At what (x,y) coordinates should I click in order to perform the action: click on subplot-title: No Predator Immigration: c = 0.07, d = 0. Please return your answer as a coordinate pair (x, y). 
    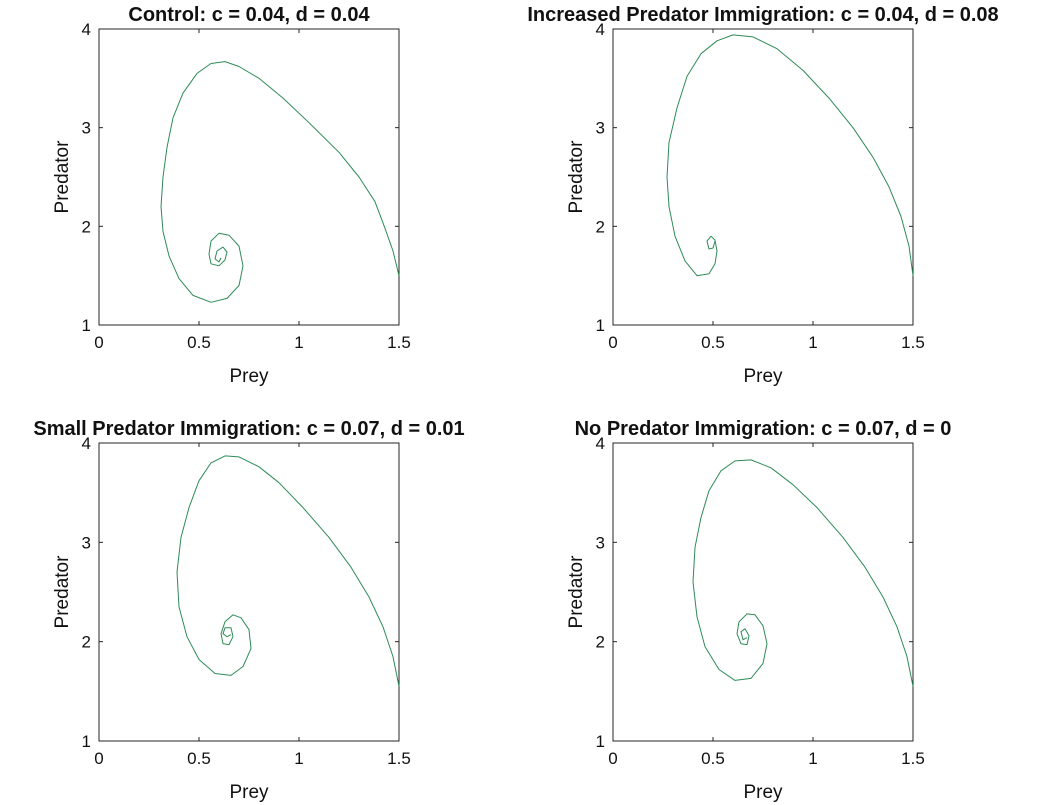
    Looking at the image, I should click on (763, 429).